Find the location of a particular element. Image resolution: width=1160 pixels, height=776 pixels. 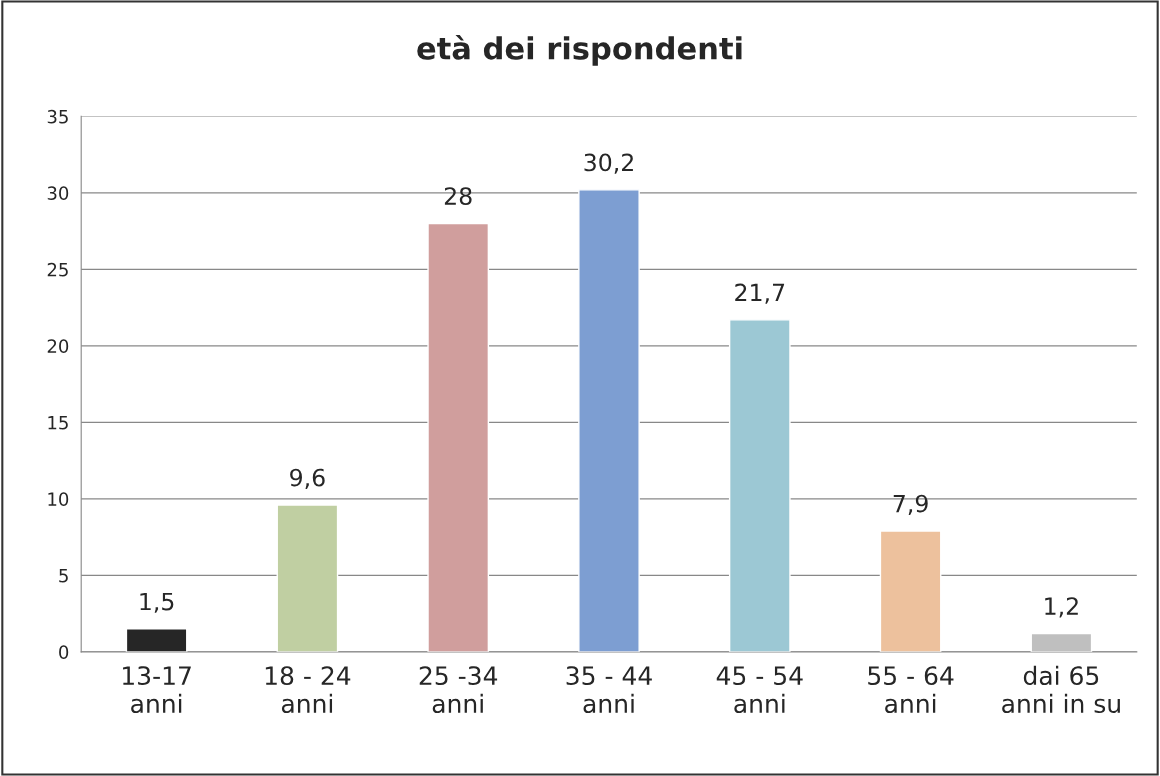

y-tick-label: 10 is located at coordinates (58, 499).